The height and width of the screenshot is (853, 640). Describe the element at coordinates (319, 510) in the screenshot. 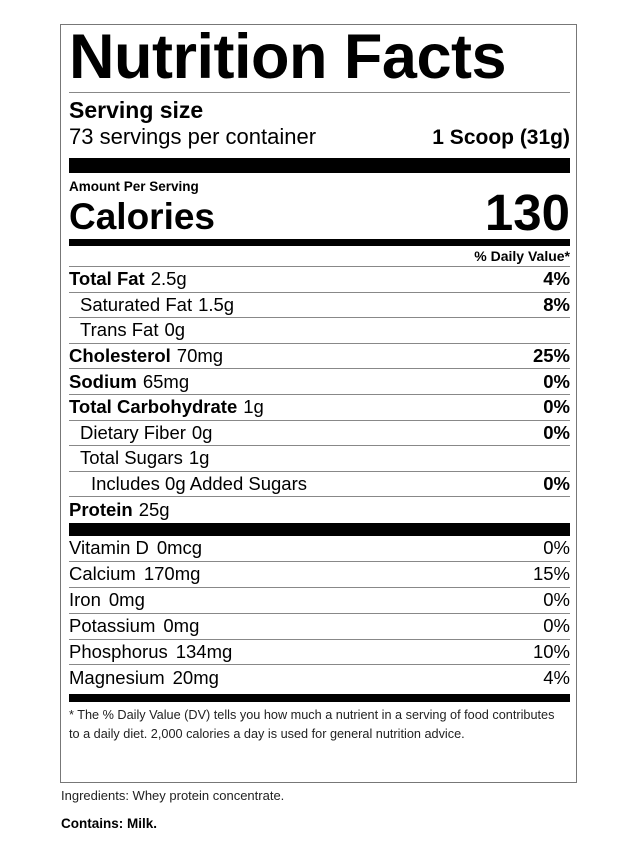

I see `nutrient-row: Protein 25g` at that location.